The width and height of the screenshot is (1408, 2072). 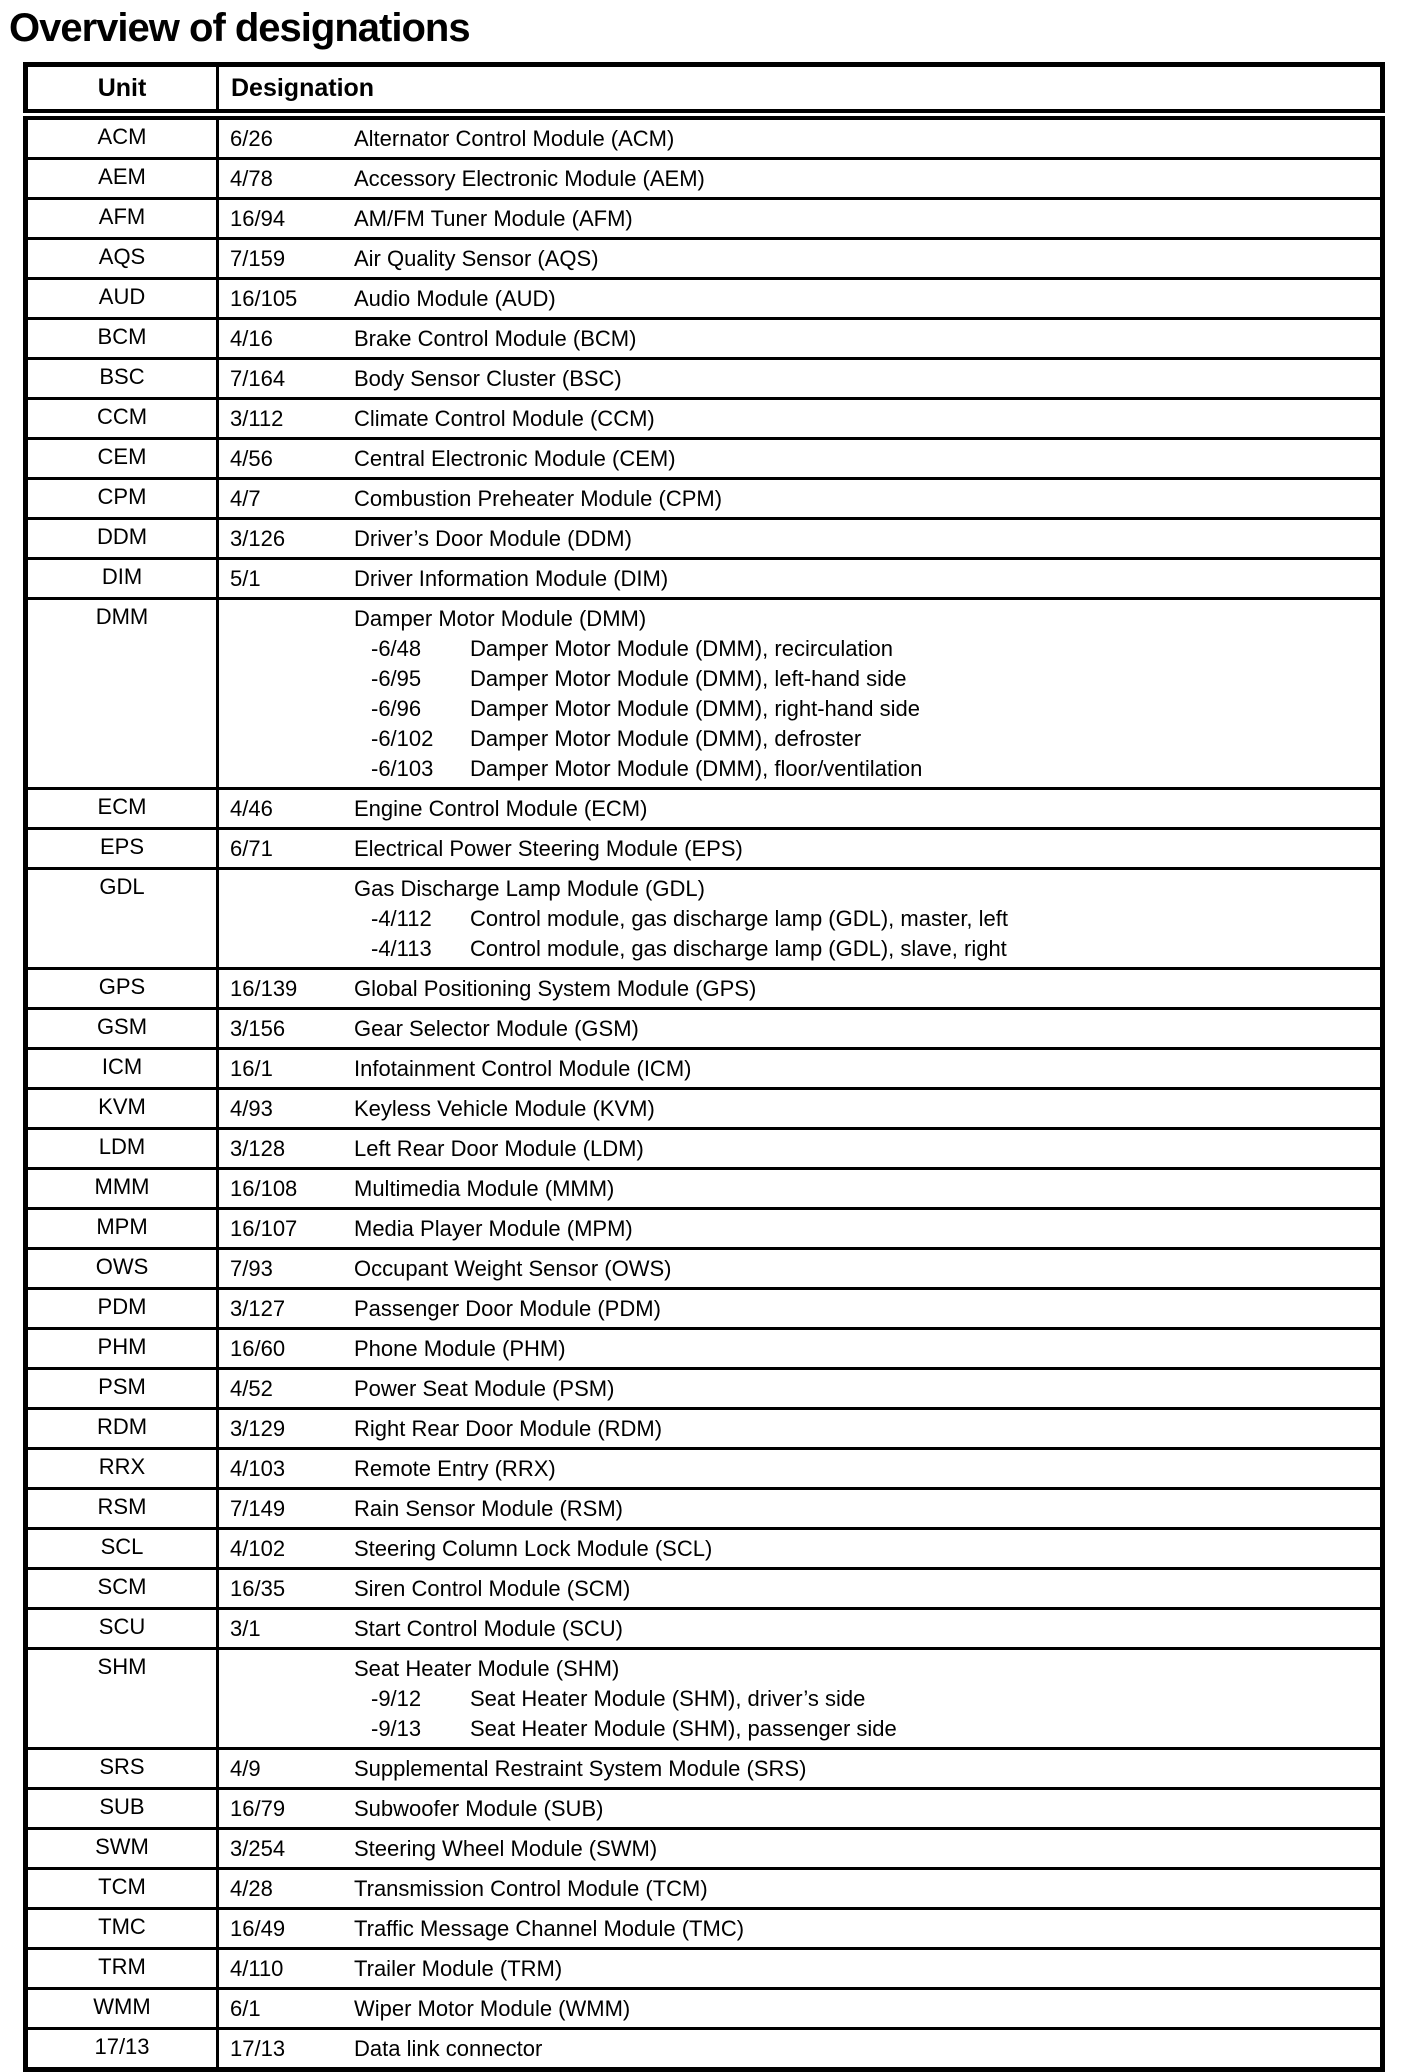 What do you see at coordinates (800, 1028) in the screenshot?
I see `designation-cell: 3/156 Gear Selector Module (GSM)` at bounding box center [800, 1028].